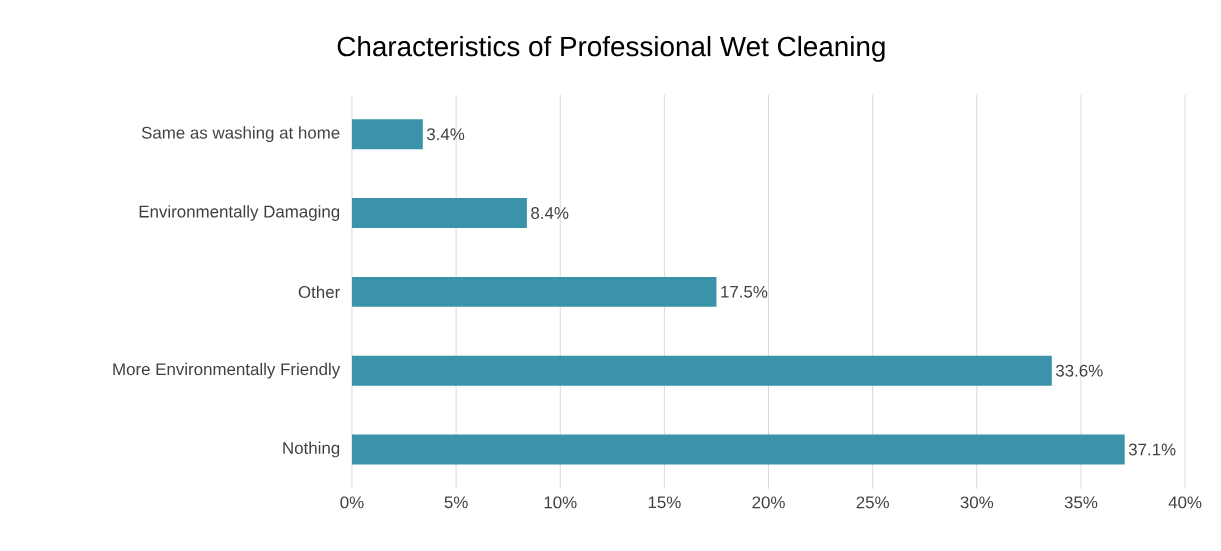  What do you see at coordinates (311, 449) in the screenshot?
I see `y-tick-label: Nothing` at bounding box center [311, 449].